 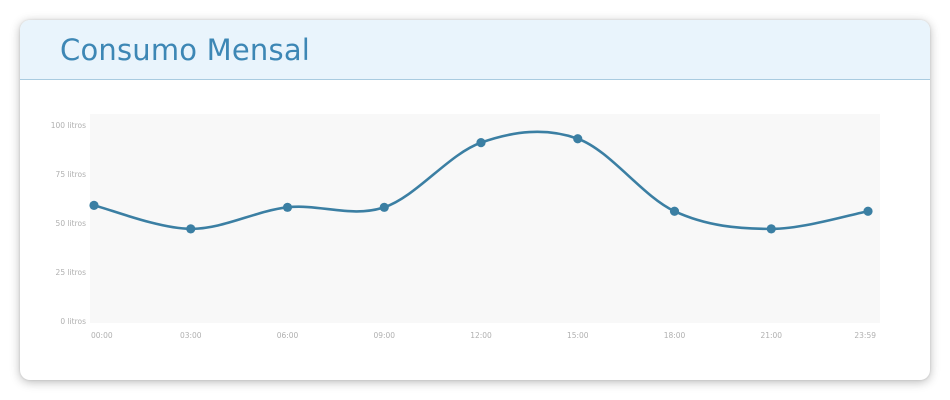 What do you see at coordinates (675, 335) in the screenshot?
I see `x-tick-label: 18:00` at bounding box center [675, 335].